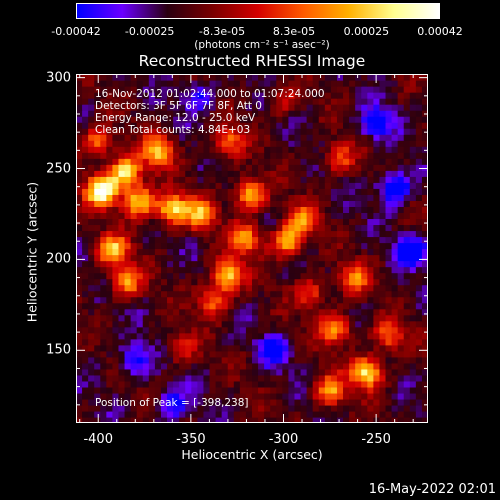 The width and height of the screenshot is (500, 500). I want to click on info-total-counts: Clean Total counts: 4.84E+03, so click(173, 130).